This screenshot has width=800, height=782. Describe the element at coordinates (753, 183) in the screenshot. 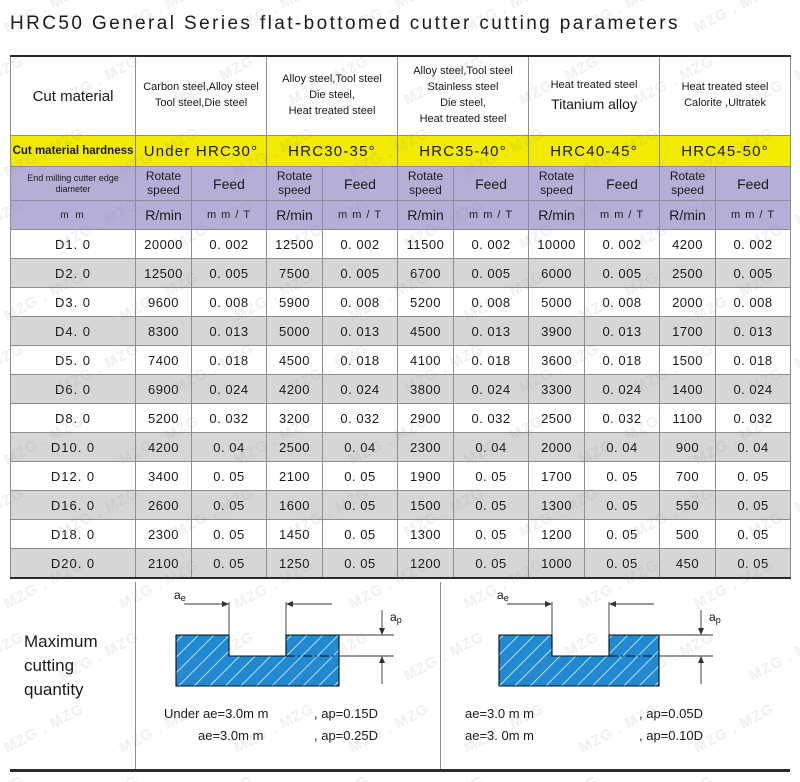

I see `feed-header-5: Feed` at that location.